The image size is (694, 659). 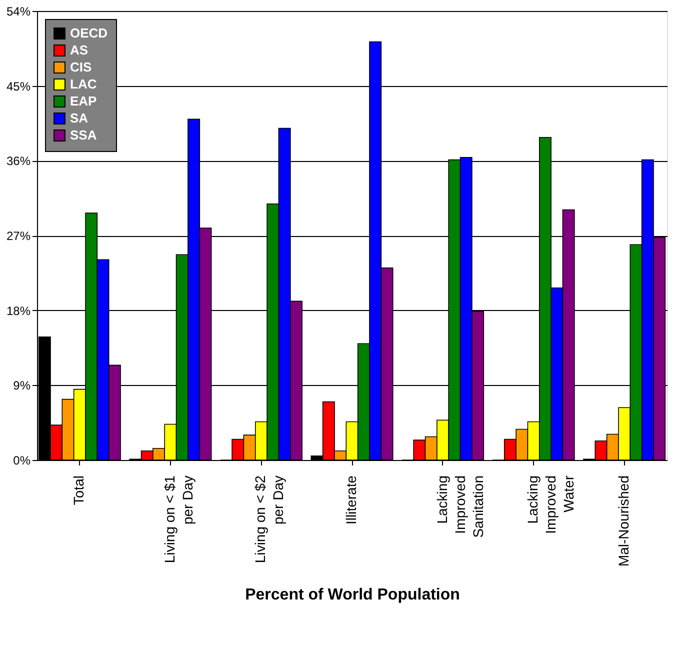 I want to click on legend-label: SA, so click(x=79, y=118).